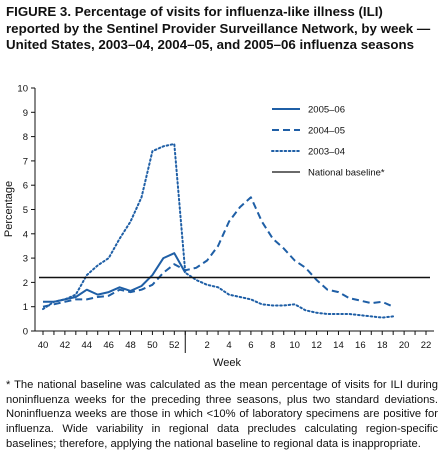 The width and height of the screenshot is (445, 474). I want to click on y-axis-label-group: Percentage, so click(9, 209).